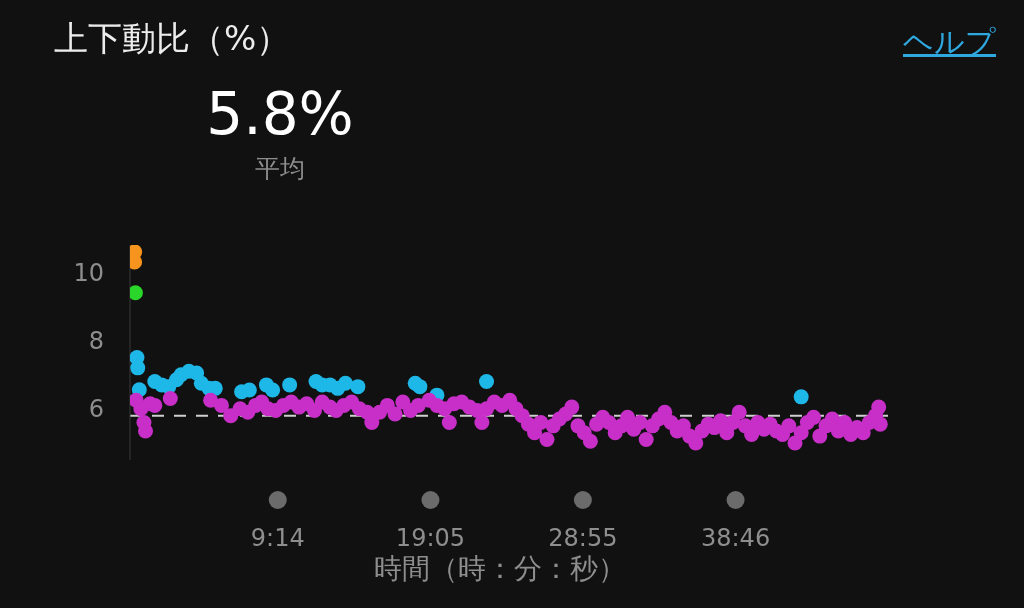  Describe the element at coordinates (172, 38) in the screenshot. I see `chart-title: 上下動比（%）` at that location.